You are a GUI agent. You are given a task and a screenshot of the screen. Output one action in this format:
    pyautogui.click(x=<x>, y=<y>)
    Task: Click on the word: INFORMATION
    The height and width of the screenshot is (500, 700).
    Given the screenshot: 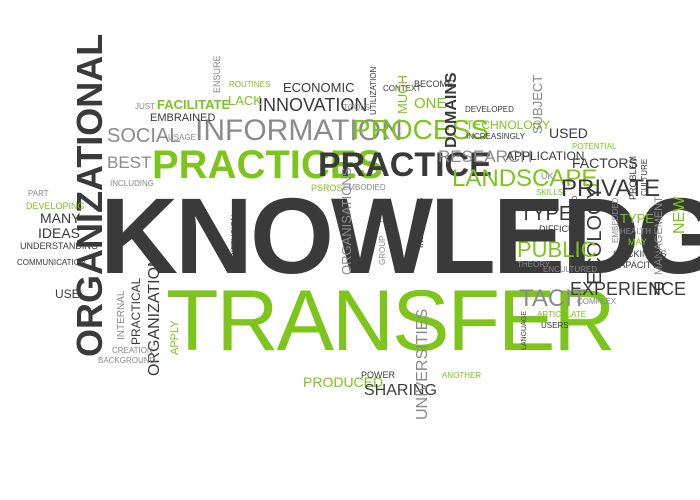 What is the action you would take?
    pyautogui.click(x=299, y=130)
    